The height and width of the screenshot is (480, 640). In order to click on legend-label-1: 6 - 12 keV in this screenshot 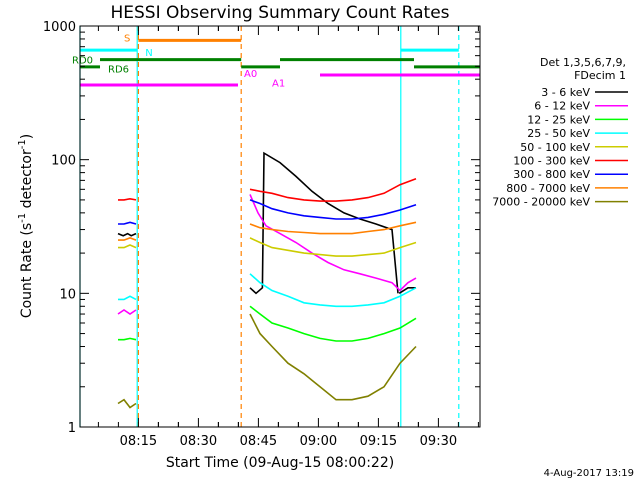, I will do `click(562, 106)`.